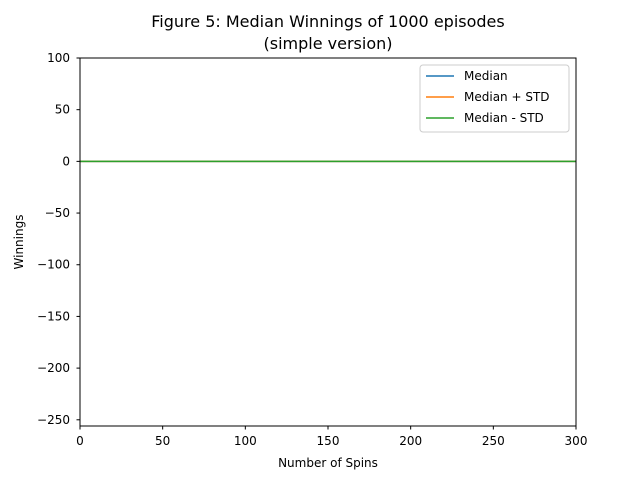 This screenshot has height=480, width=640. Describe the element at coordinates (53, 420) in the screenshot. I see `y-tick-label: −250` at that location.